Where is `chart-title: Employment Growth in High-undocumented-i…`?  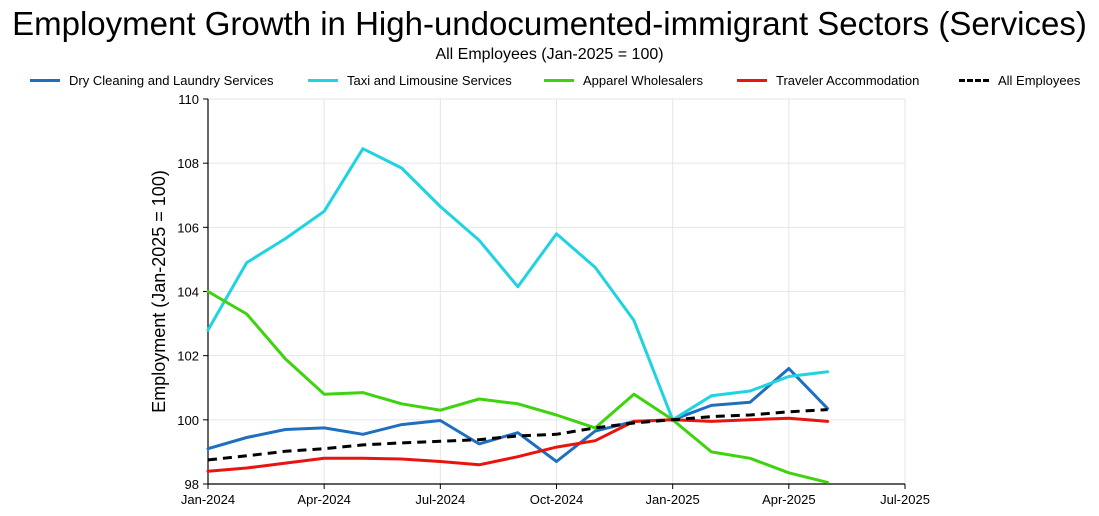
chart-title: Employment Growth in High-undocumented-i… is located at coordinates (549, 23).